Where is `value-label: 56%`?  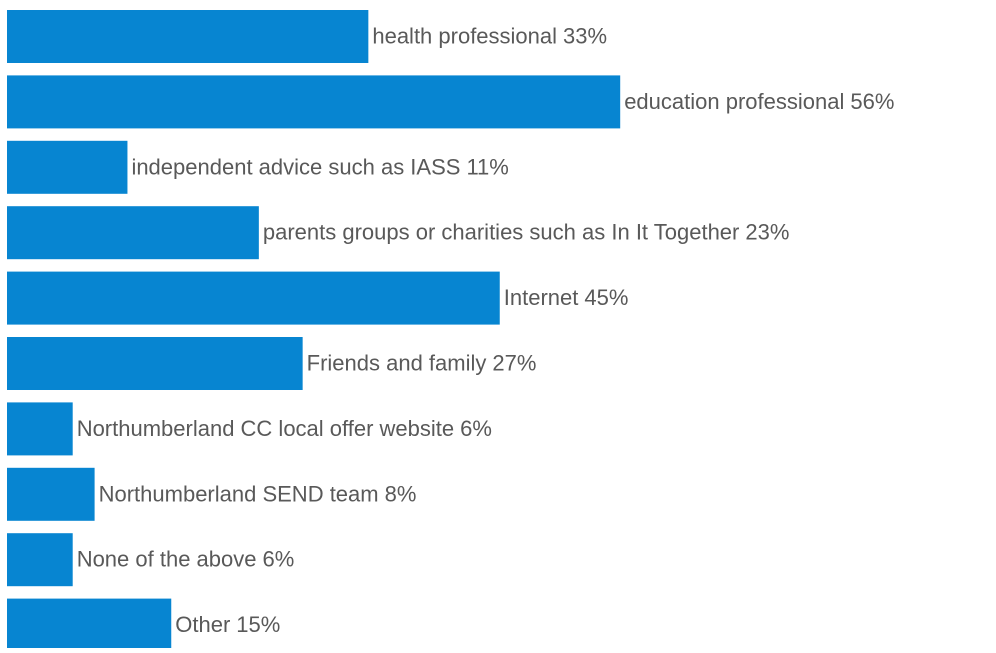 value-label: 56% is located at coordinates (872, 101).